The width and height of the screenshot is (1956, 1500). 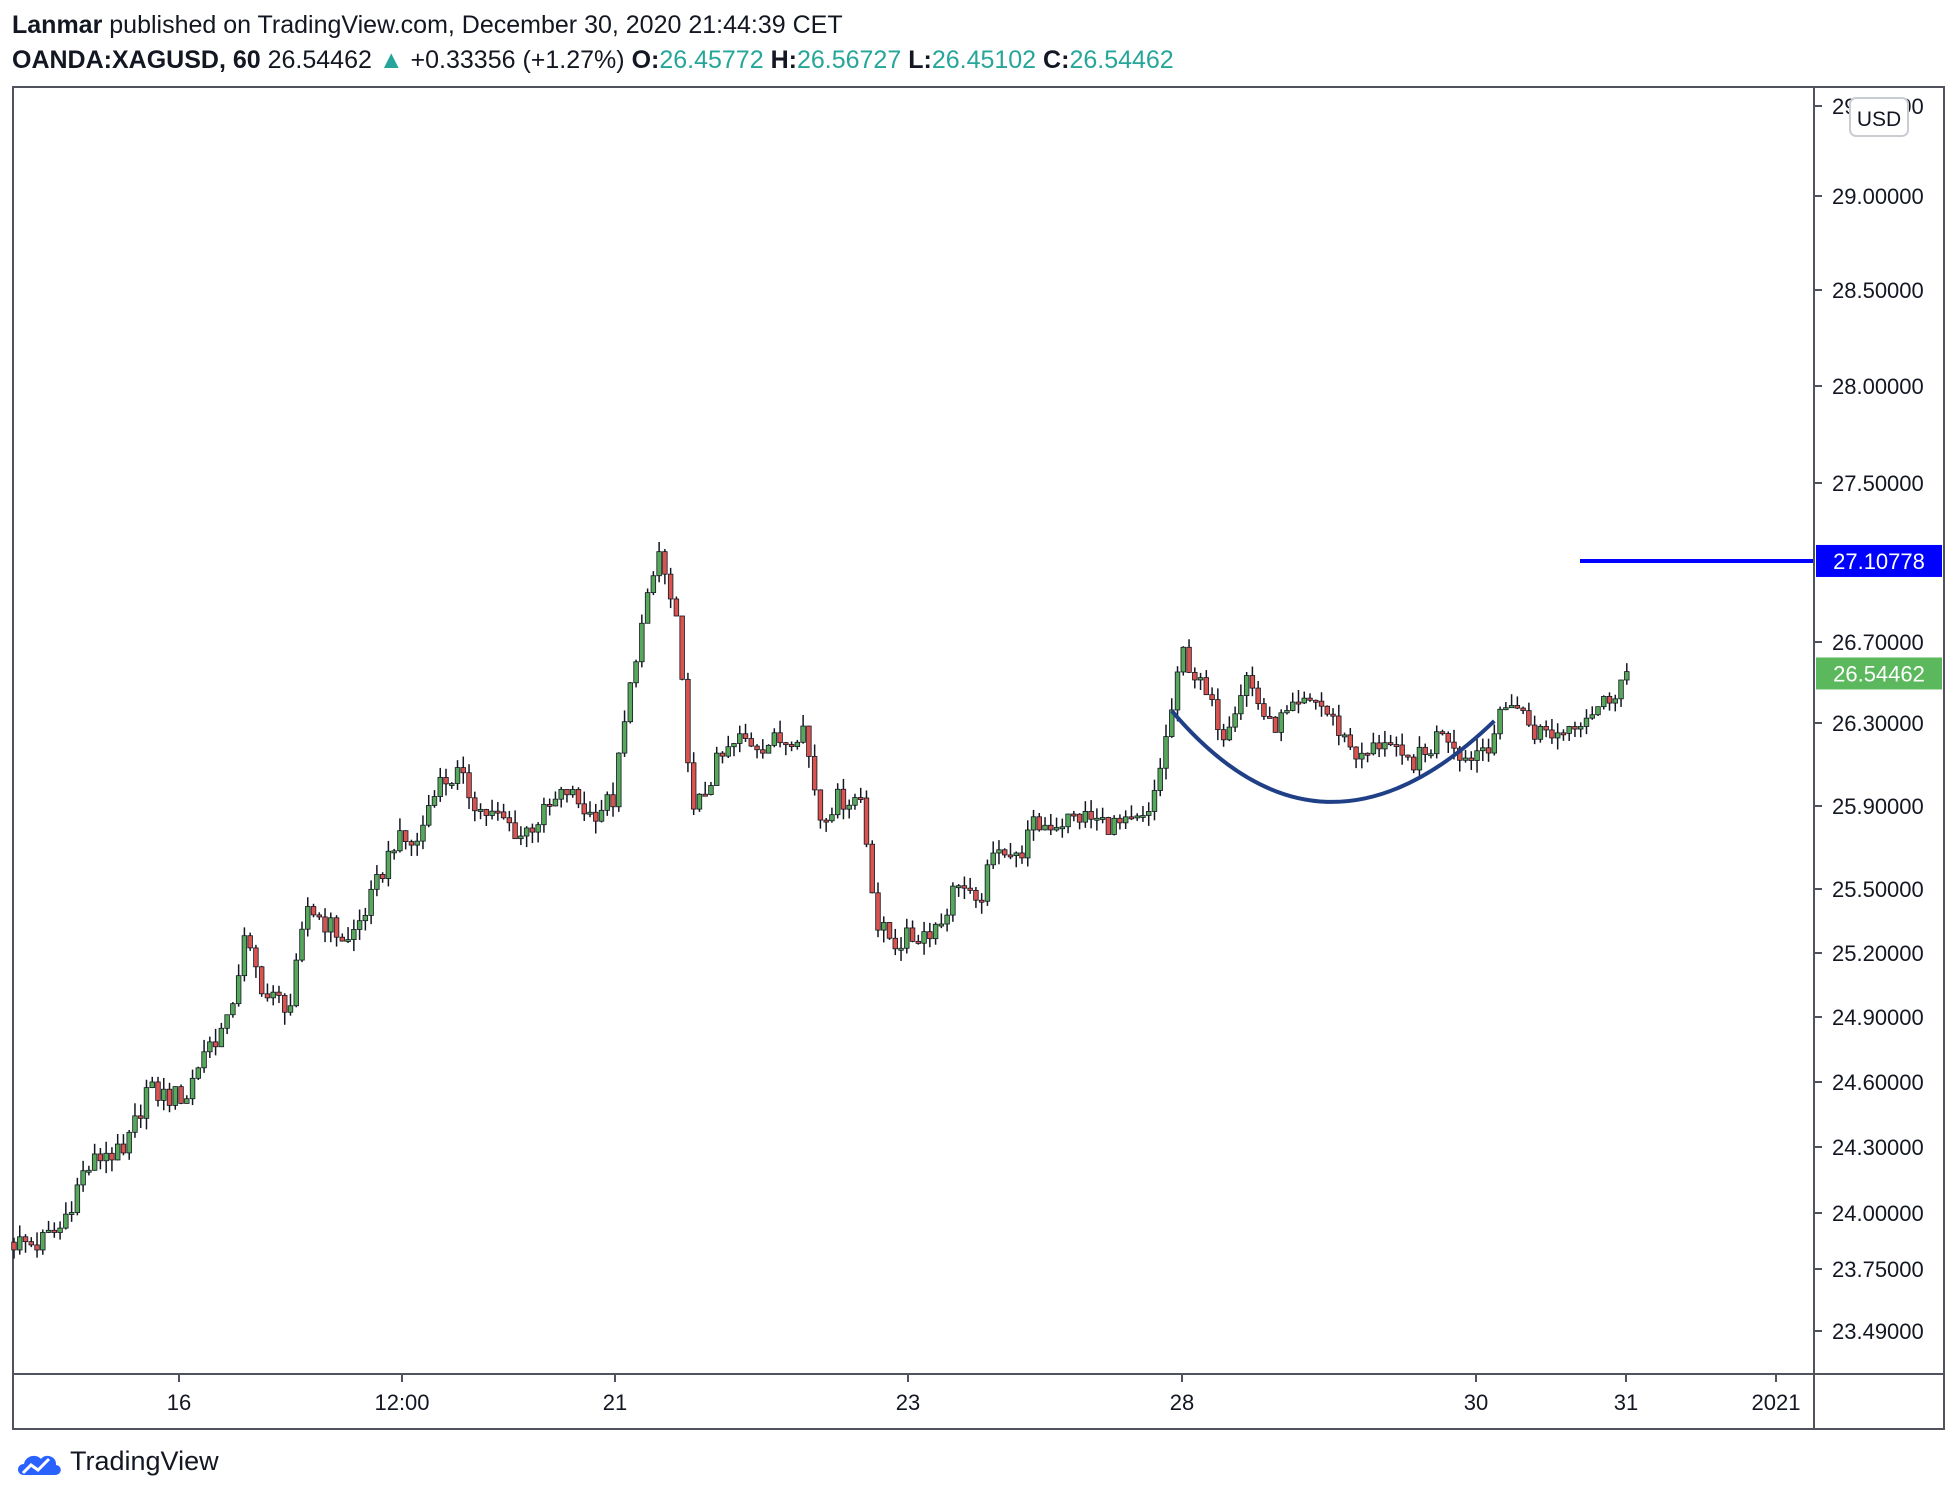 I want to click on price-tick-label: 27.50000, so click(x=1878, y=483).